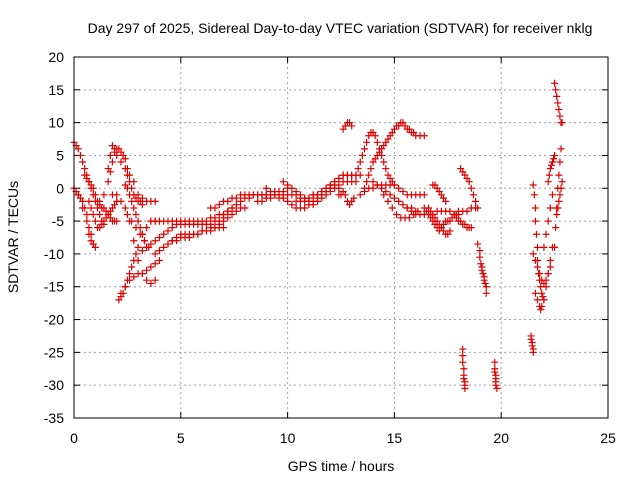 Image resolution: width=640 pixels, height=480 pixels. I want to click on series-track-o, so click(146, 198).